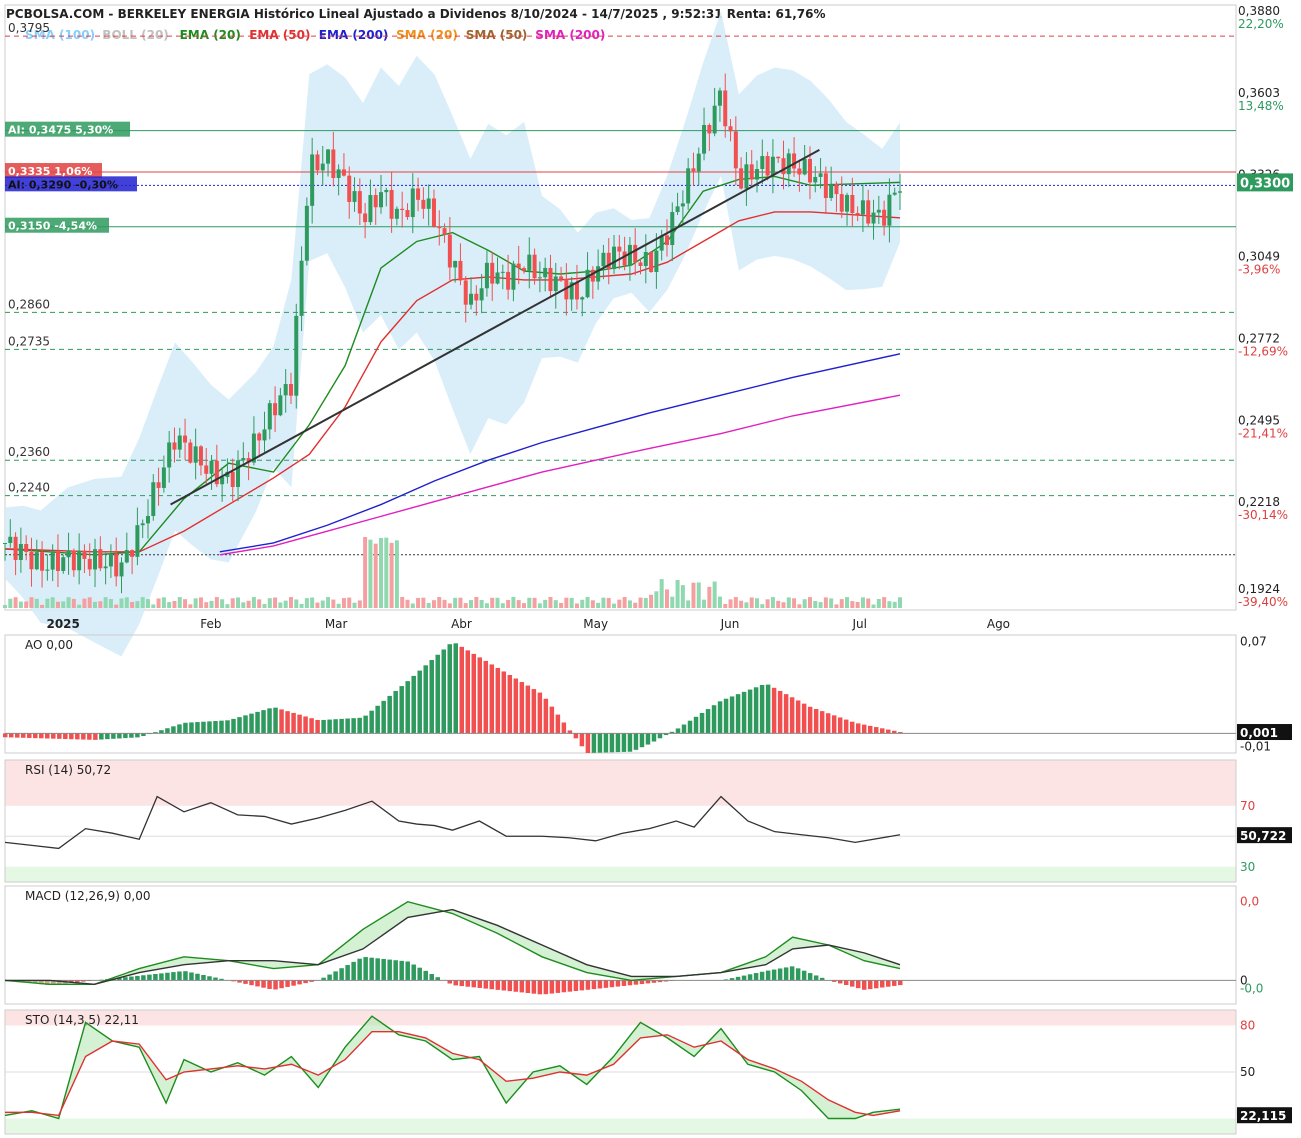  What do you see at coordinates (87, 896) in the screenshot?
I see `macd-label: MACD (12,26,9) 0,00` at bounding box center [87, 896].